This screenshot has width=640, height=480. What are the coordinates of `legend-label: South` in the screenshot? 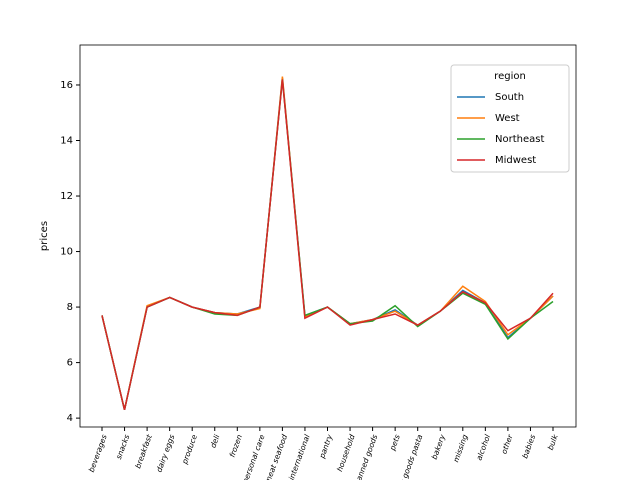 It's located at (509, 97).